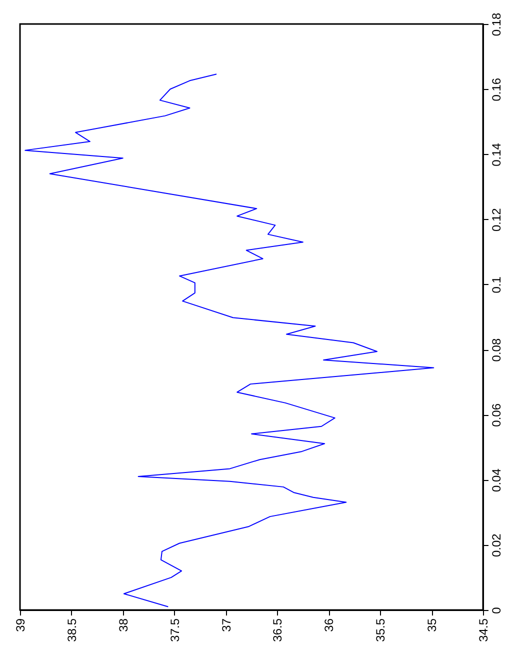 The width and height of the screenshot is (509, 659). What do you see at coordinates (497, 220) in the screenshot?
I see `y-tick-label: 0.12` at bounding box center [497, 220].